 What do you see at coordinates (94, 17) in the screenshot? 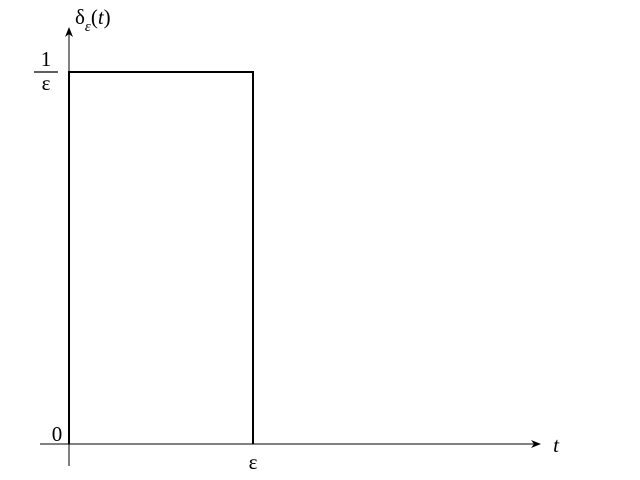
I see `paren: (` at bounding box center [94, 17].